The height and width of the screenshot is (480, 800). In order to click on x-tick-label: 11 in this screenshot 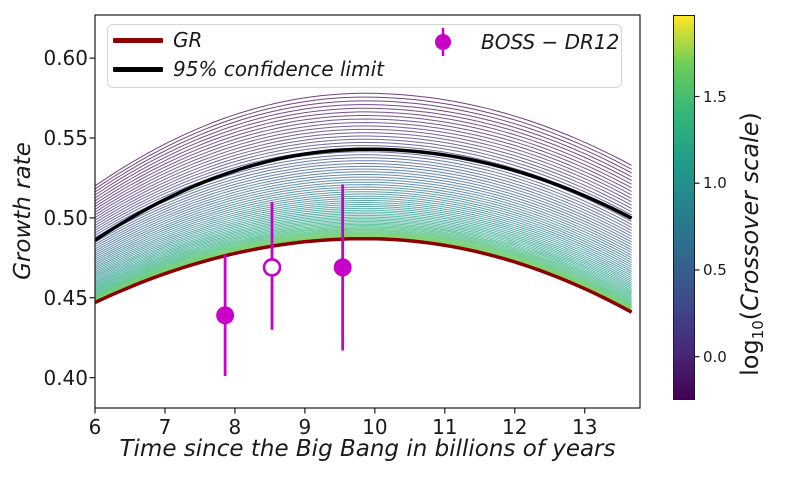, I will do `click(445, 427)`.